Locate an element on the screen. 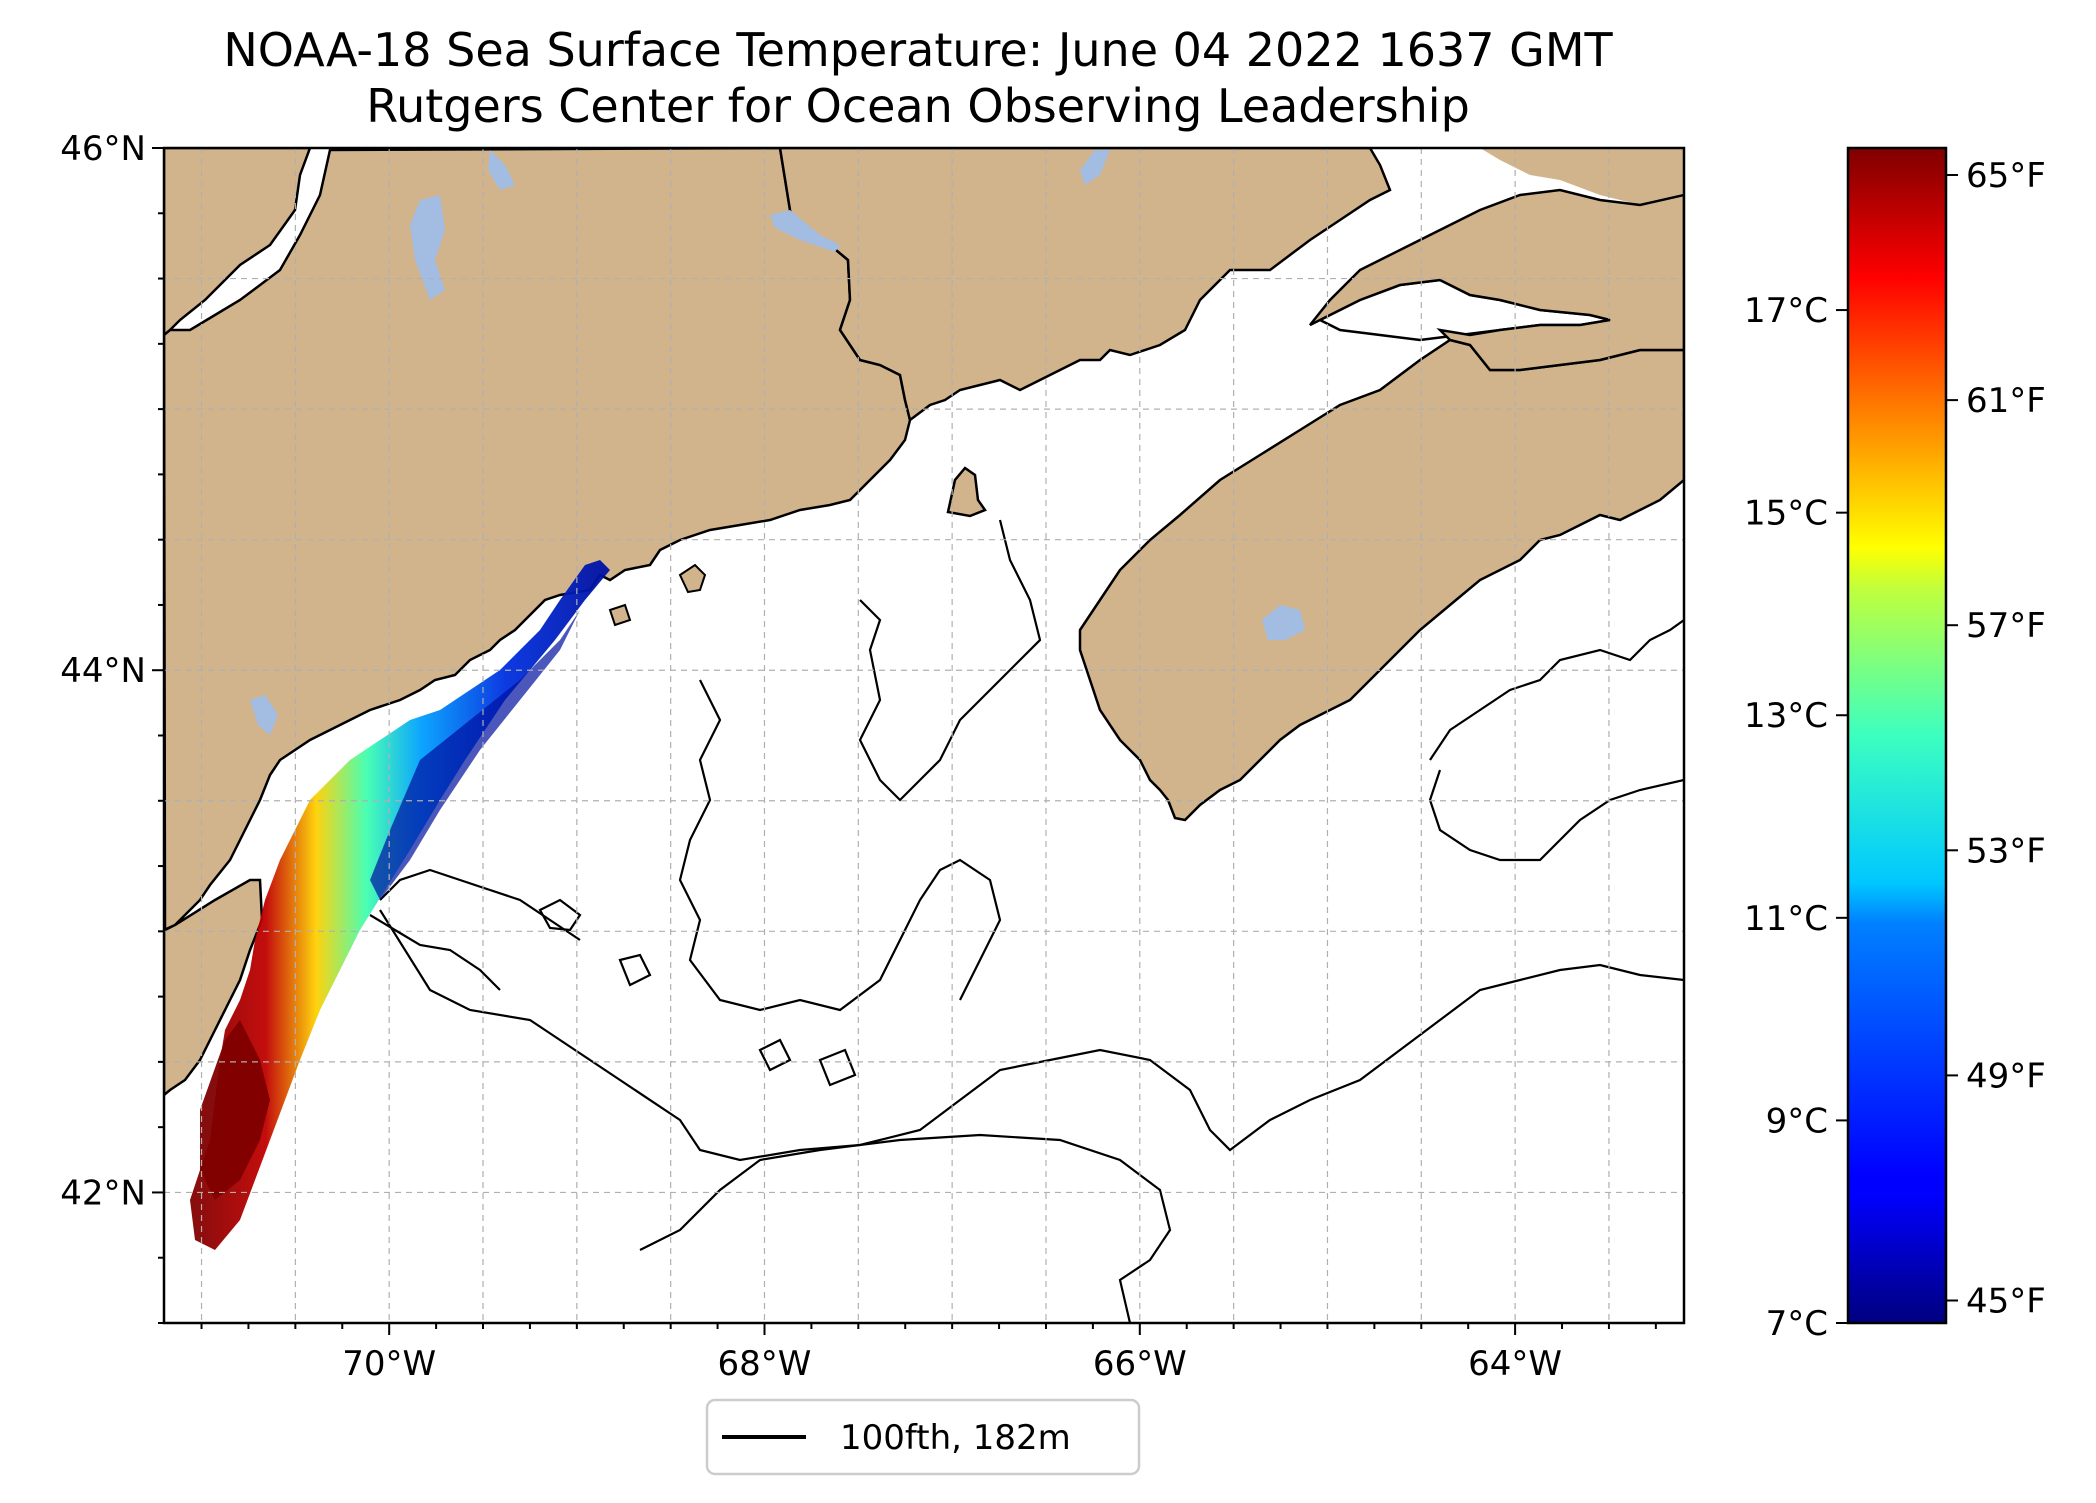 The width and height of the screenshot is (2096, 1503). celsius-tick-label: 11°C is located at coordinates (1786, 919).